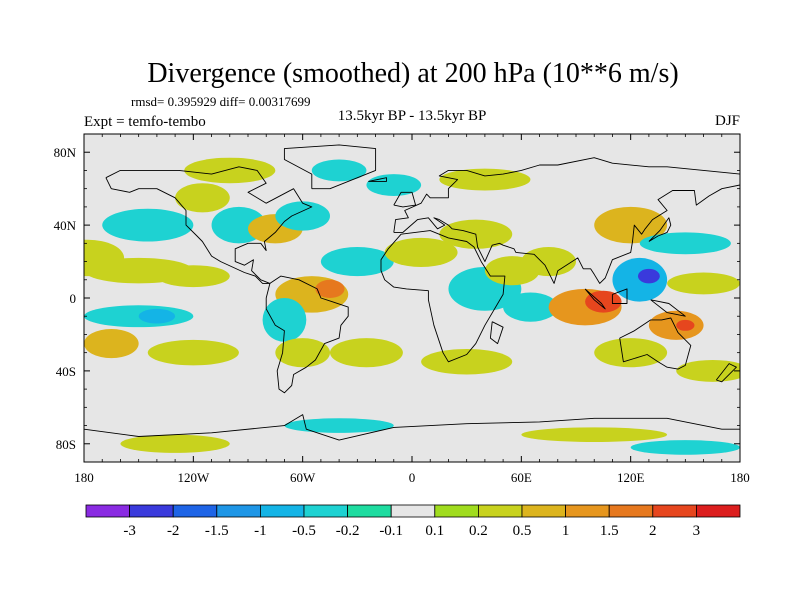 Image resolution: width=800 pixels, height=600 pixels. I want to click on colorbar-label: 0.5, so click(522, 531).